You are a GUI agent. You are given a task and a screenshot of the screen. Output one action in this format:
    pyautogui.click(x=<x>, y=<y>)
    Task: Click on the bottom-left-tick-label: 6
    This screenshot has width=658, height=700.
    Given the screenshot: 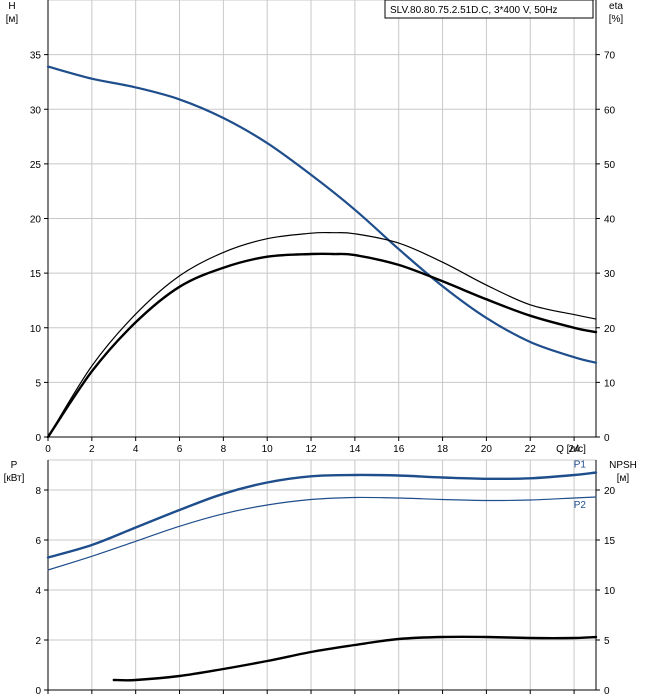 What is the action you would take?
    pyautogui.click(x=38, y=541)
    